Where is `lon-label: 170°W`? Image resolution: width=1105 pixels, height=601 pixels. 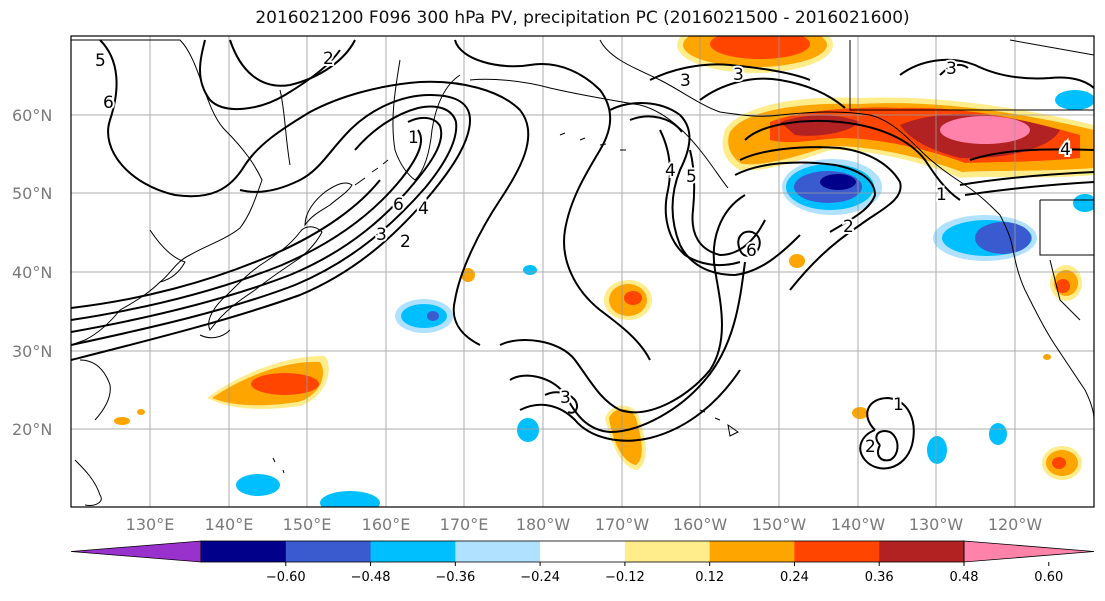
lon-label: 170°W is located at coordinates (622, 524).